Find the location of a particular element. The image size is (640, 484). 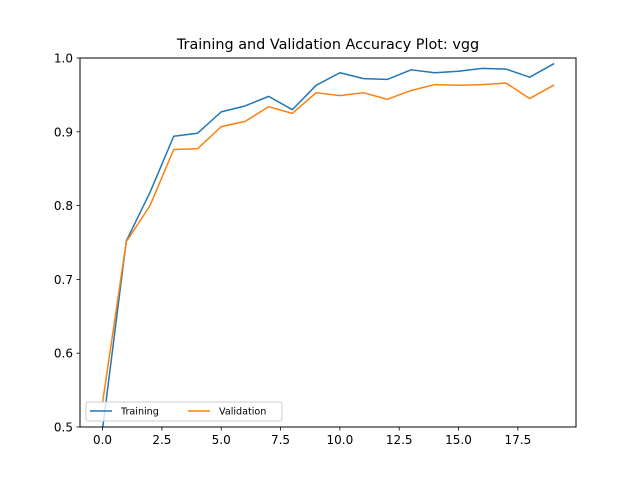

y-tick-label: 0.8 is located at coordinates (63, 206).